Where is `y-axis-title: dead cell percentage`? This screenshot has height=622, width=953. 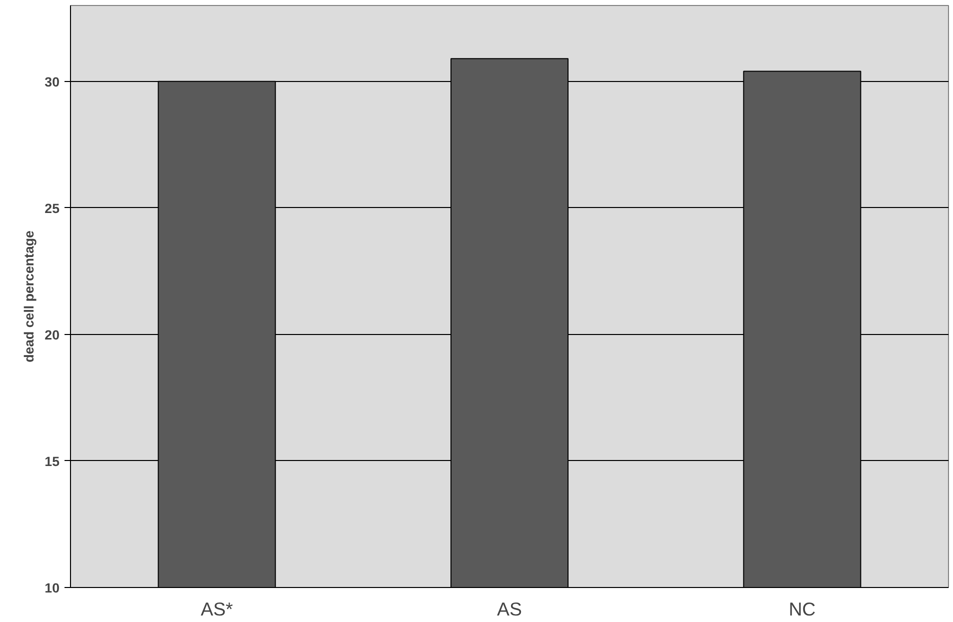
y-axis-title: dead cell percentage is located at coordinates (29, 296).